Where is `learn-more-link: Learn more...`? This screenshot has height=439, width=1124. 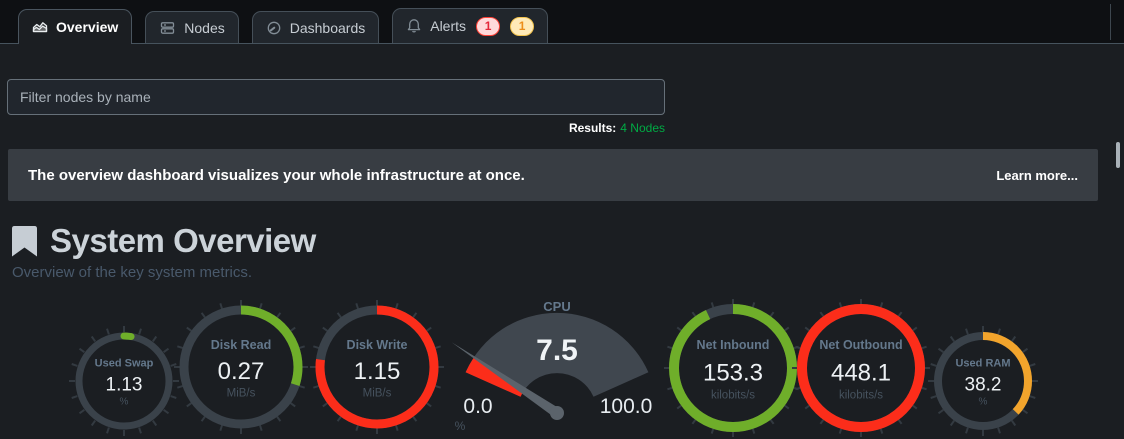
learn-more-link: Learn more... is located at coordinates (1037, 175).